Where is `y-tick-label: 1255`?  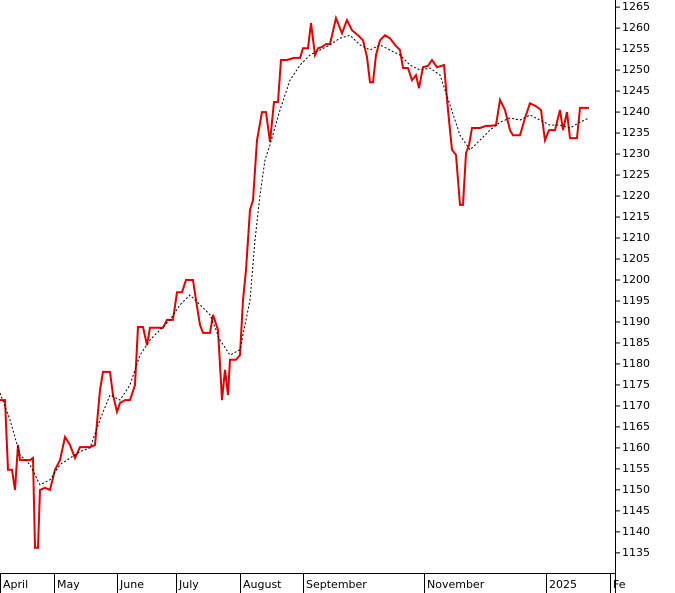 y-tick-label: 1255 is located at coordinates (636, 48).